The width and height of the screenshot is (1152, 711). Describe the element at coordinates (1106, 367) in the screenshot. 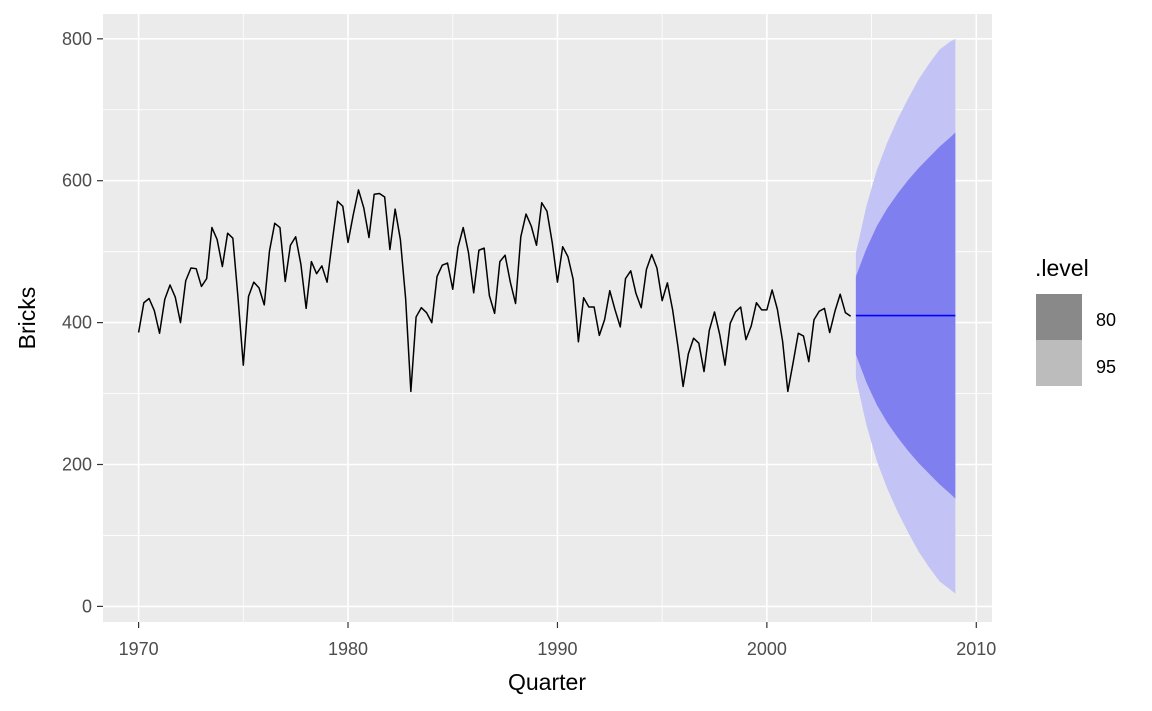

I see `legend-label-95: 95` at that location.